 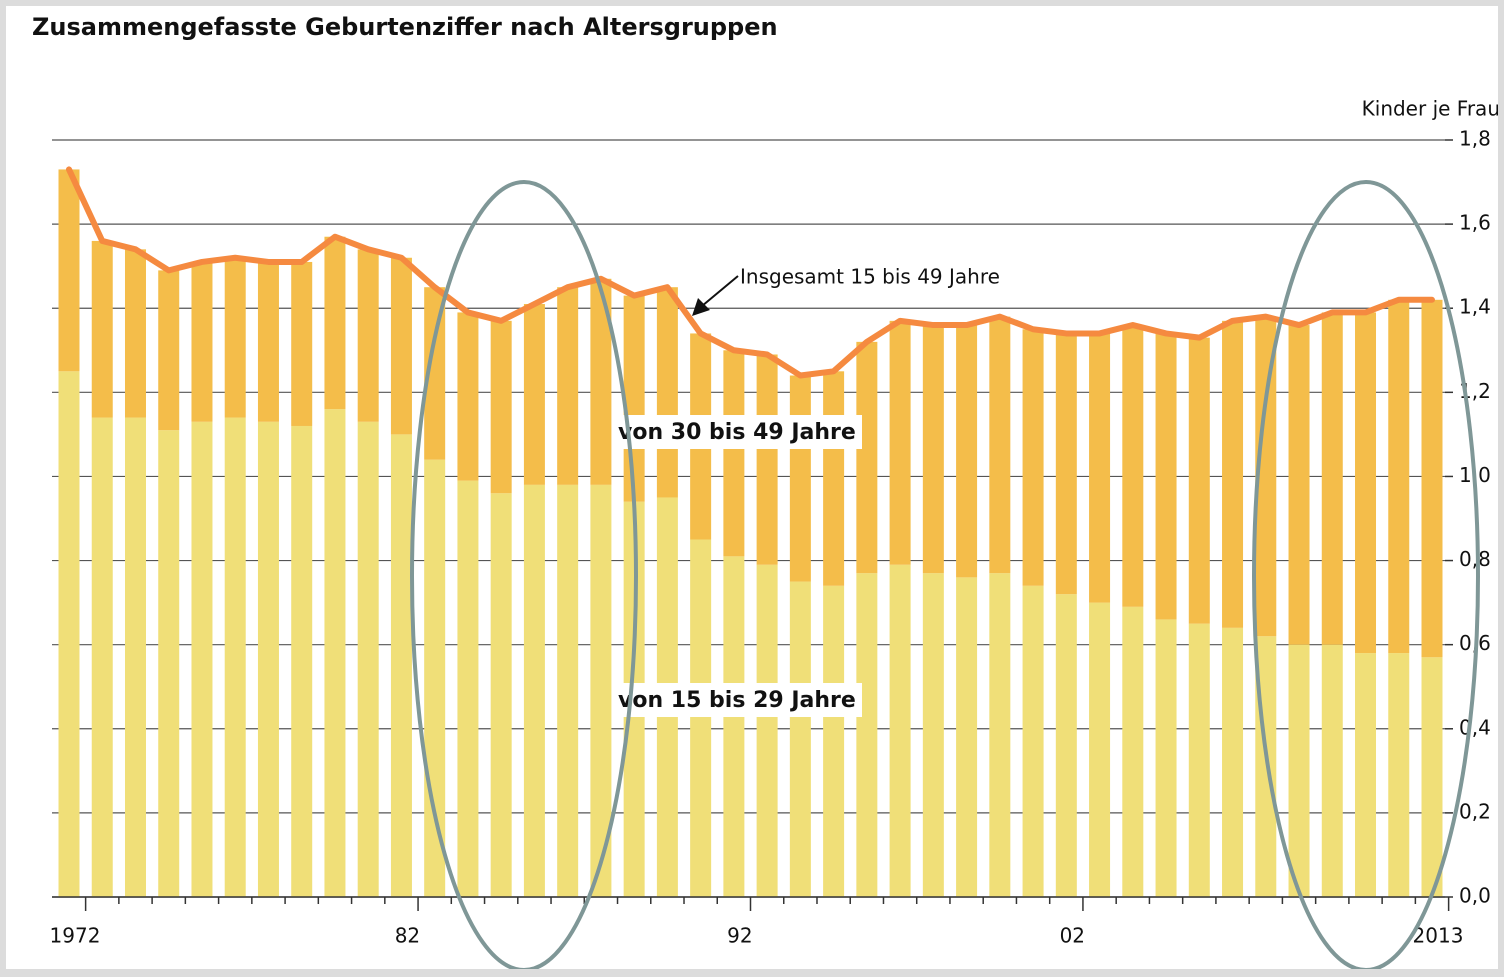 What do you see at coordinates (739, 936) in the screenshot?
I see `x-tick-label: 92` at bounding box center [739, 936].